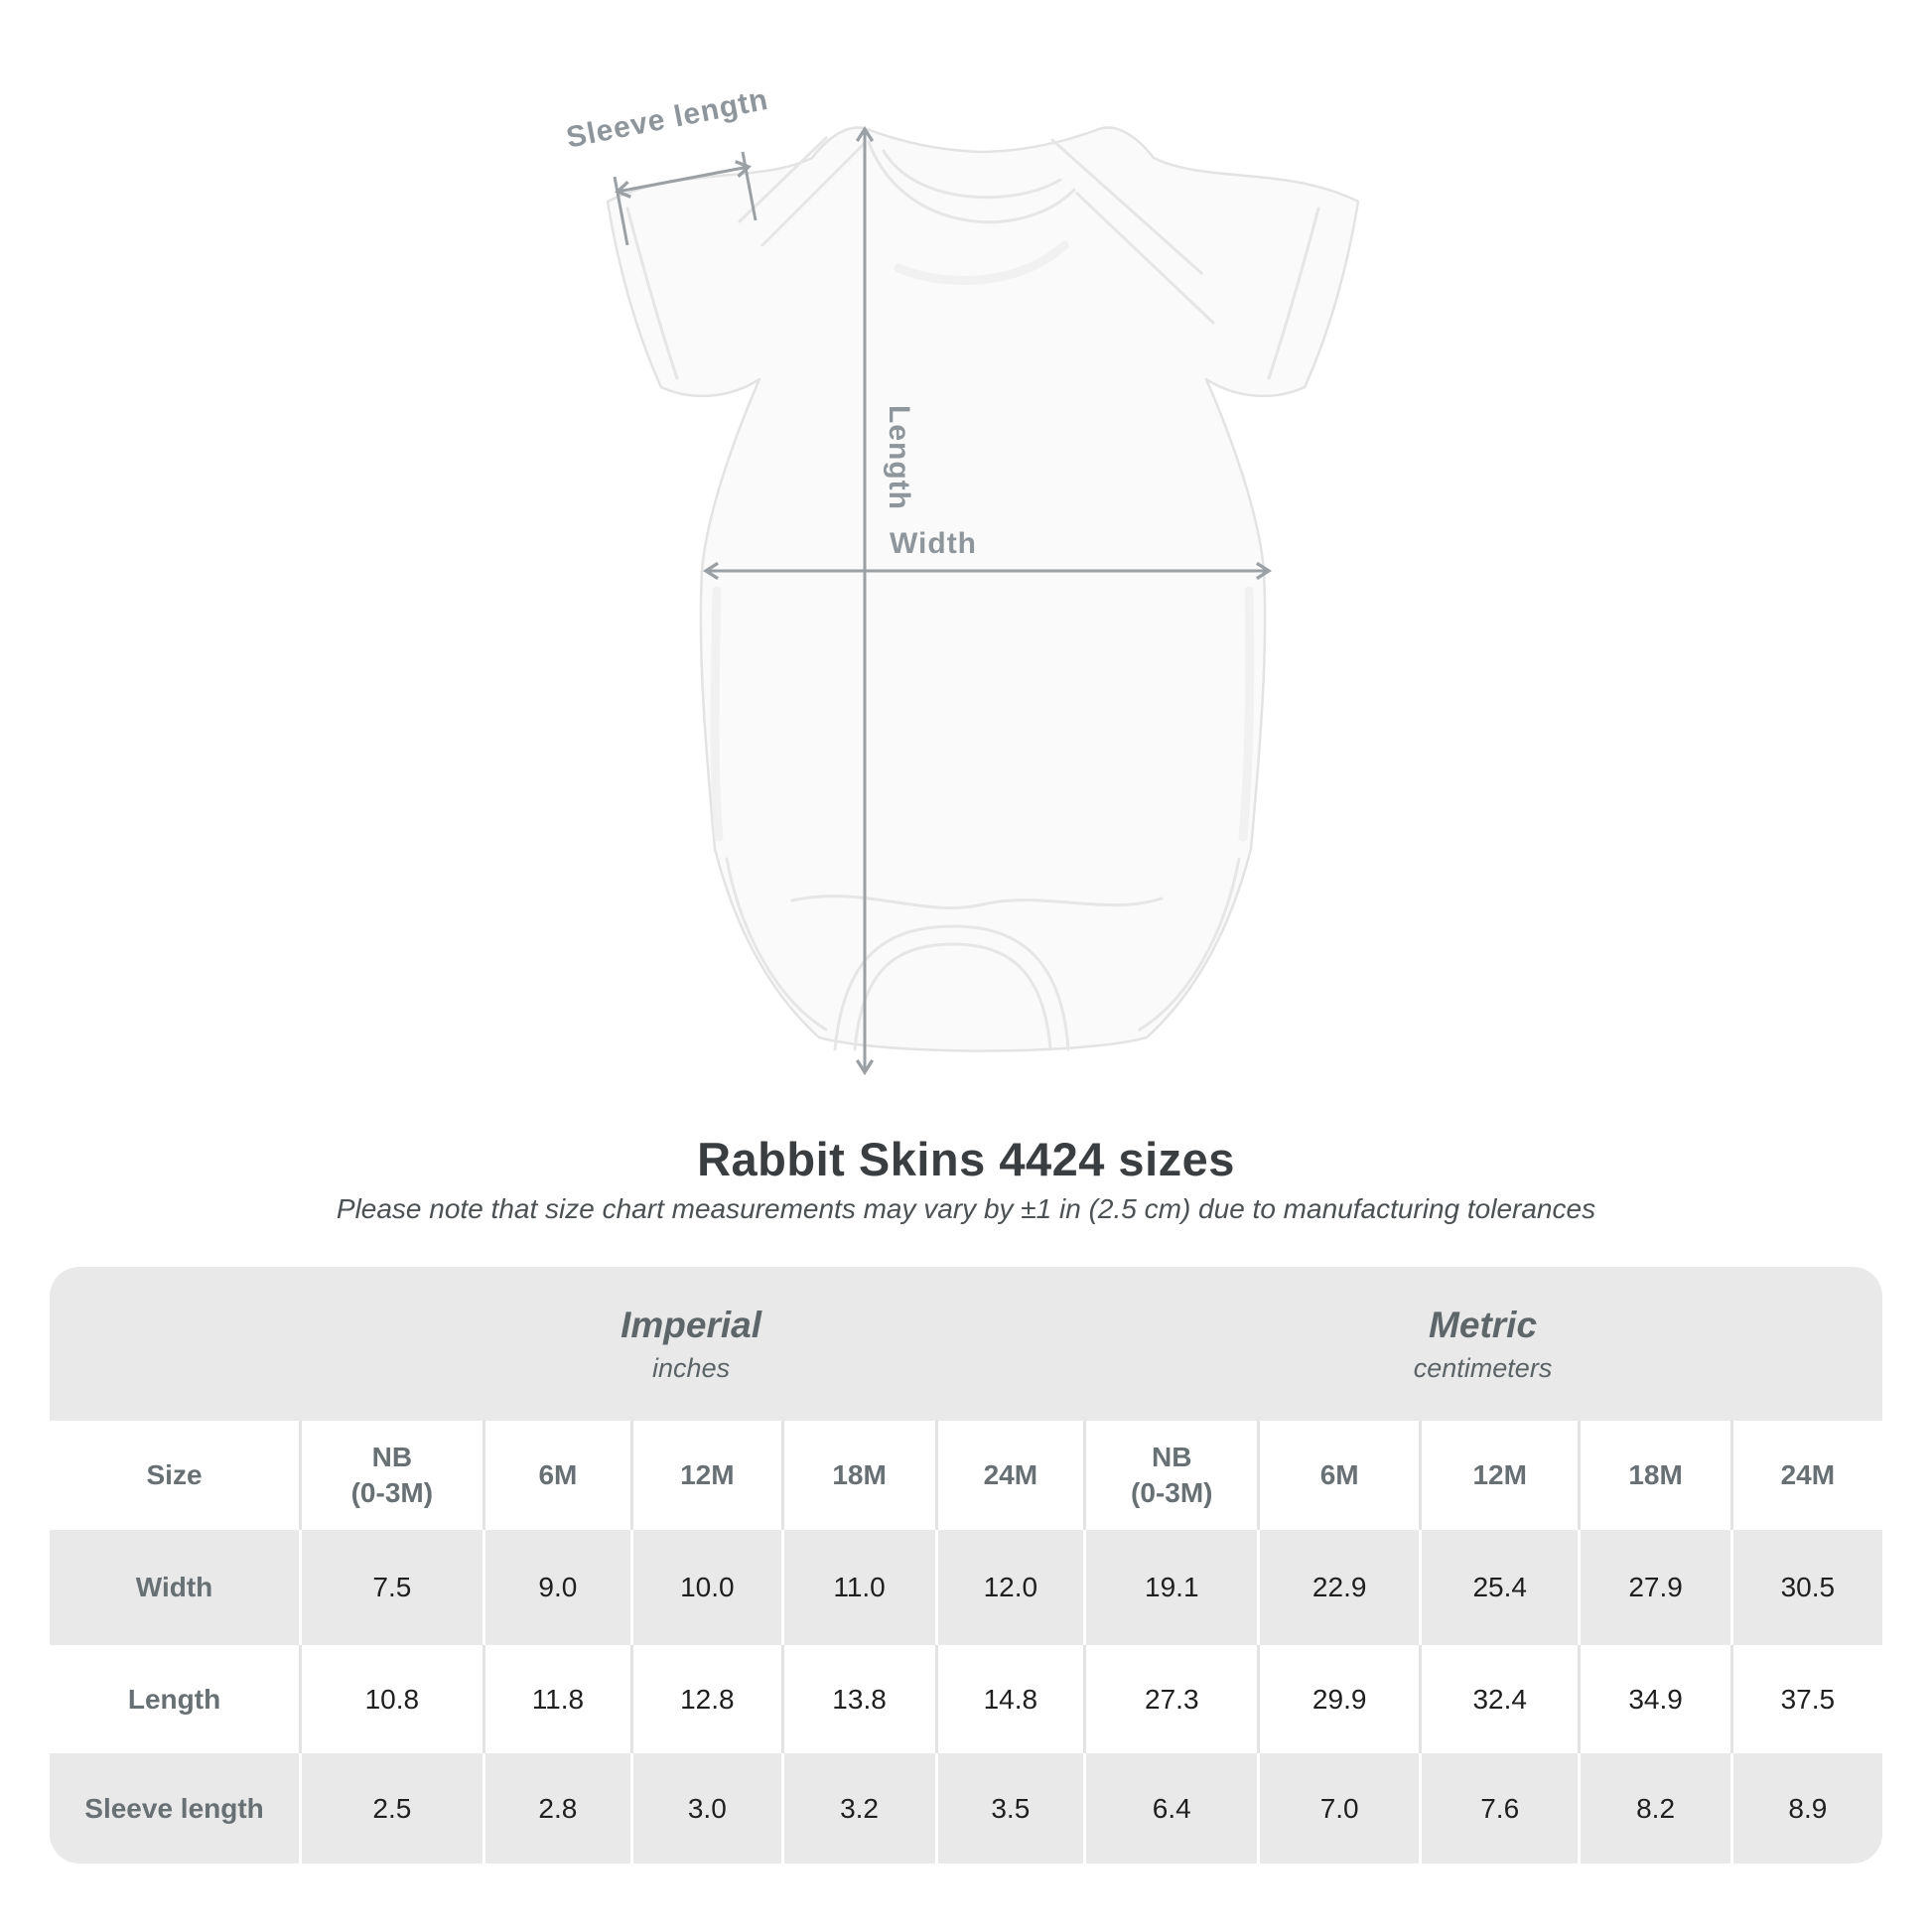 This screenshot has width=1932, height=1932. What do you see at coordinates (1170, 1699) in the screenshot?
I see `value-cell: 27.3` at bounding box center [1170, 1699].